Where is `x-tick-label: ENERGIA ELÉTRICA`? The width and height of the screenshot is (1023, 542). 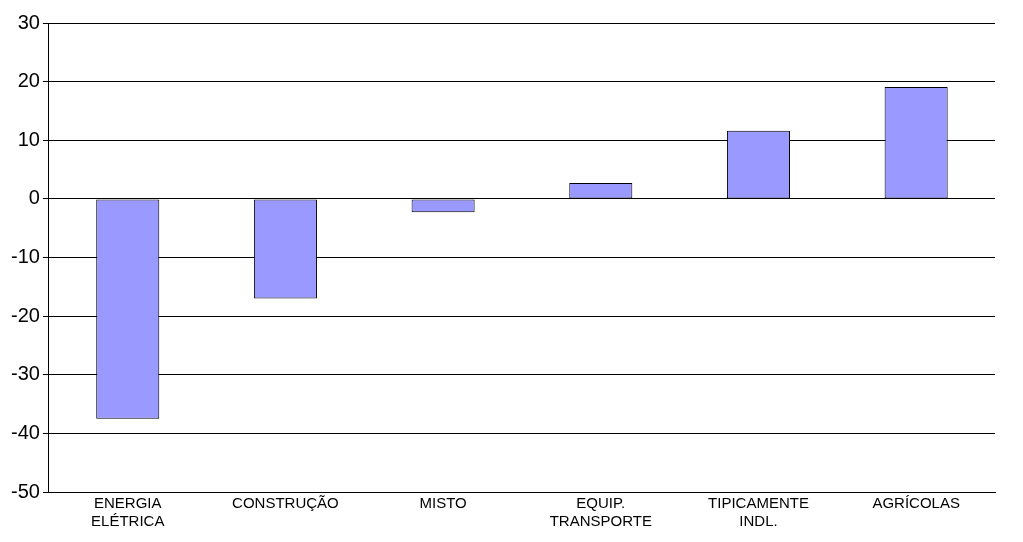
x-tick-label: ENERGIA ELÉTRICA is located at coordinates (128, 512).